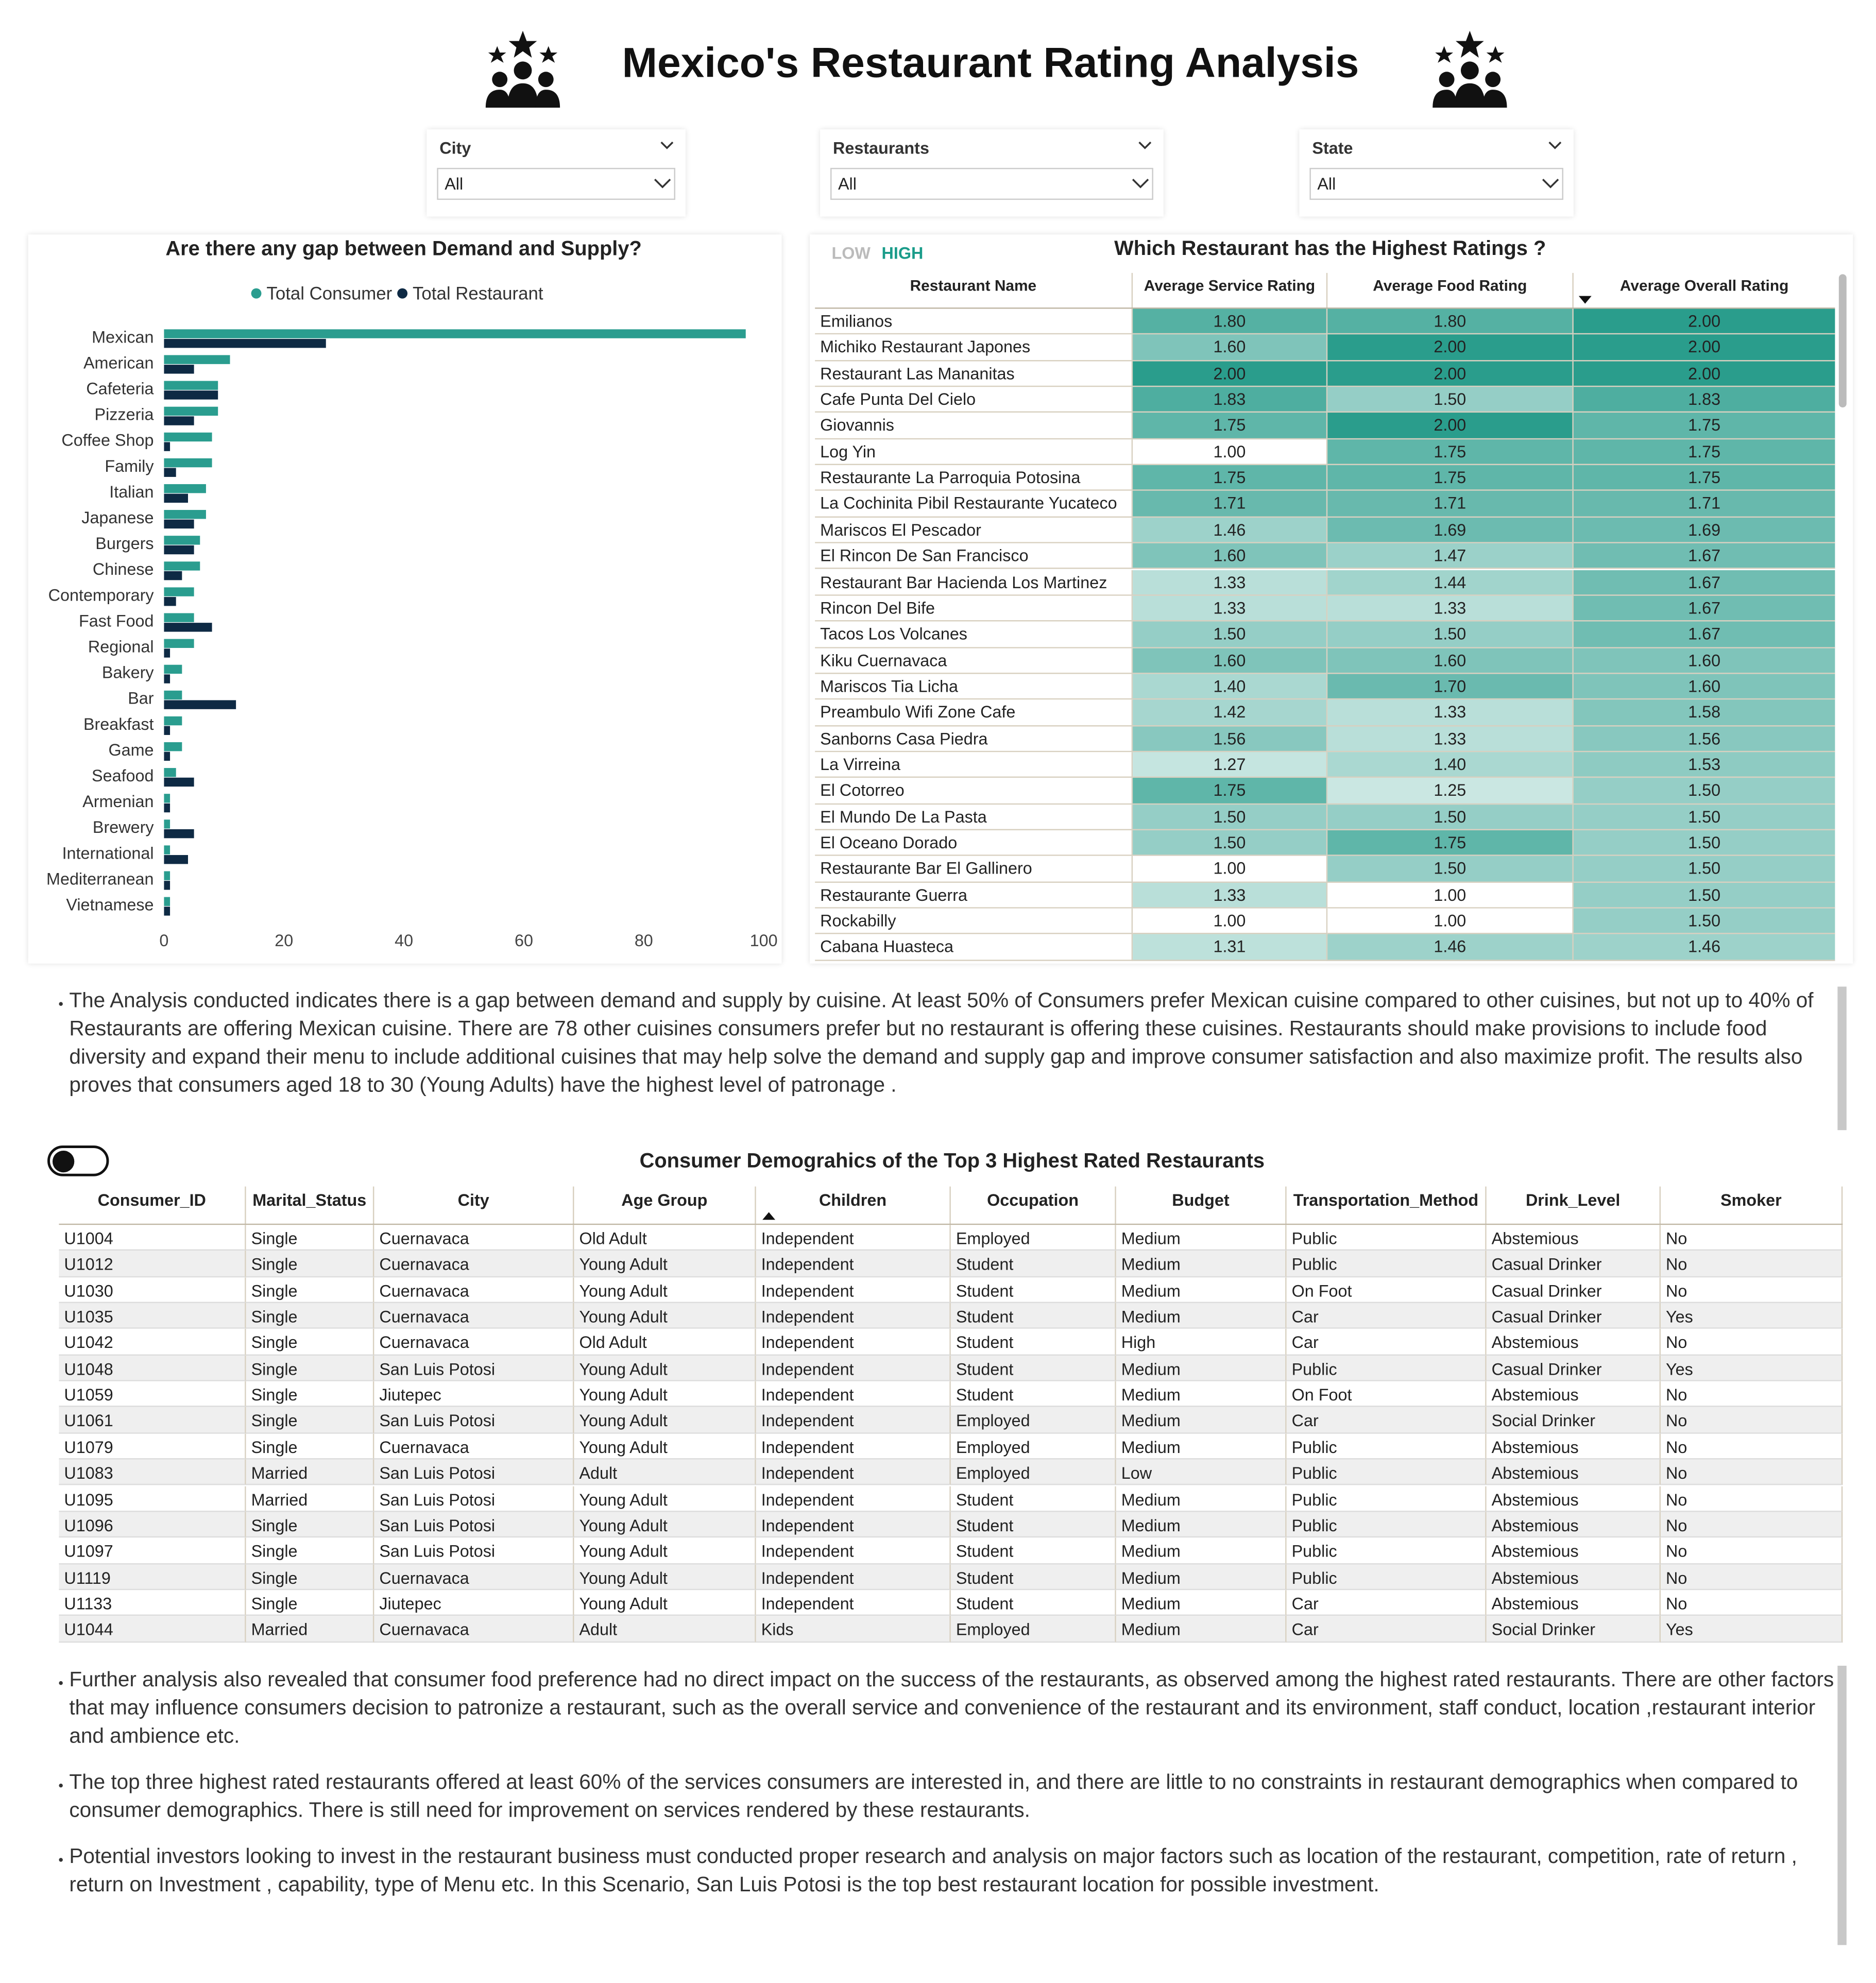  What do you see at coordinates (974, 583) in the screenshot?
I see `restaurant-name: Restaurant Bar Hacienda Los Martinez` at bounding box center [974, 583].